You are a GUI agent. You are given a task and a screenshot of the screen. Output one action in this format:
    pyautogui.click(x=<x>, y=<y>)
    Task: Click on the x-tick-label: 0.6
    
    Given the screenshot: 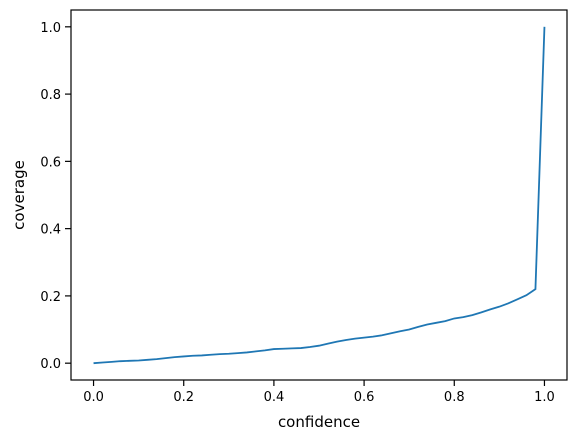 What is the action you would take?
    pyautogui.click(x=364, y=397)
    